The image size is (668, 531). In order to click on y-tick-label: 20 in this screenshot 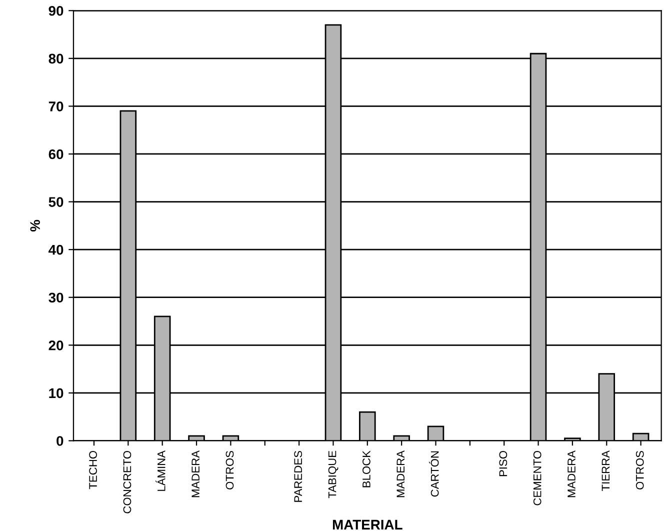, I will do `click(56, 345)`.